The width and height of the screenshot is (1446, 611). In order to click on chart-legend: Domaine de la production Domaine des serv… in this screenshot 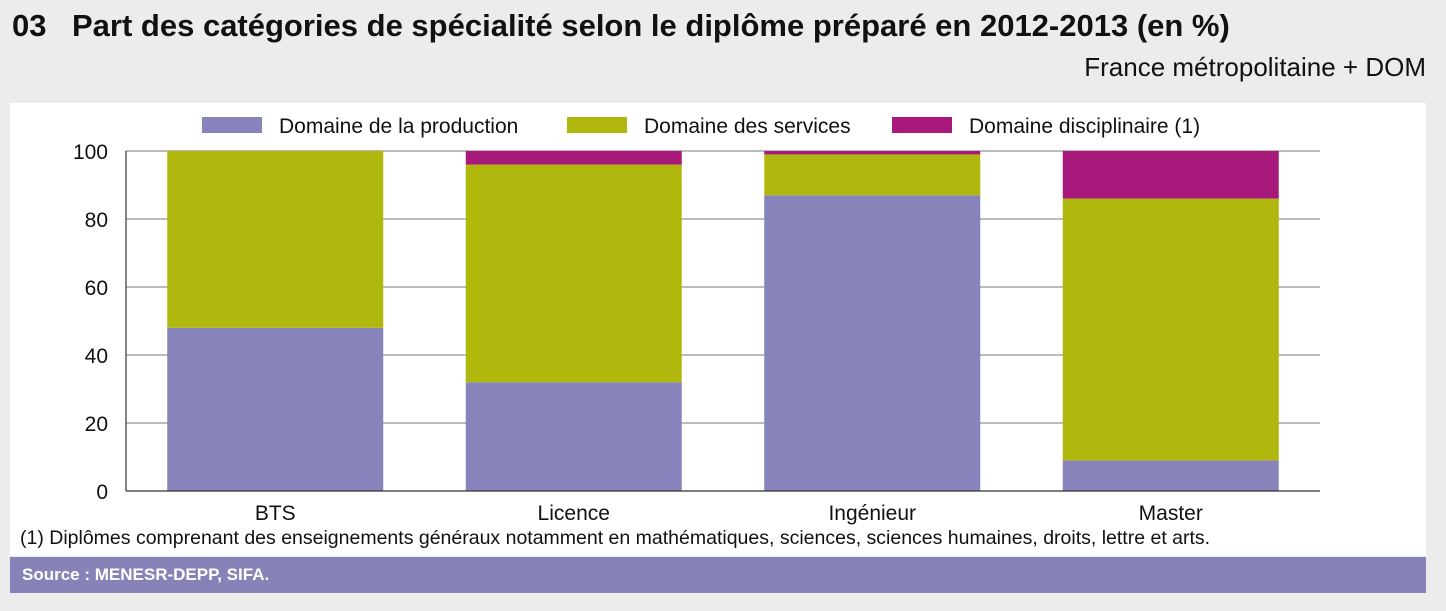, I will do `click(701, 126)`.